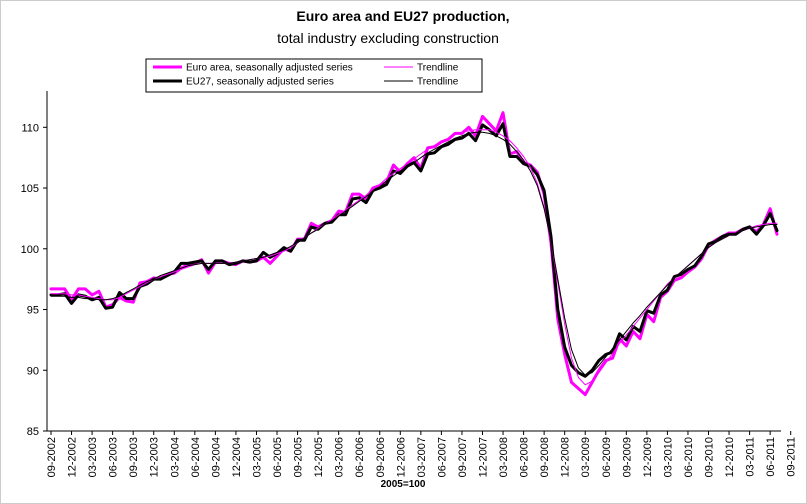 The image size is (807, 504). I want to click on x-tick-label: 06-2004, so click(196, 457).